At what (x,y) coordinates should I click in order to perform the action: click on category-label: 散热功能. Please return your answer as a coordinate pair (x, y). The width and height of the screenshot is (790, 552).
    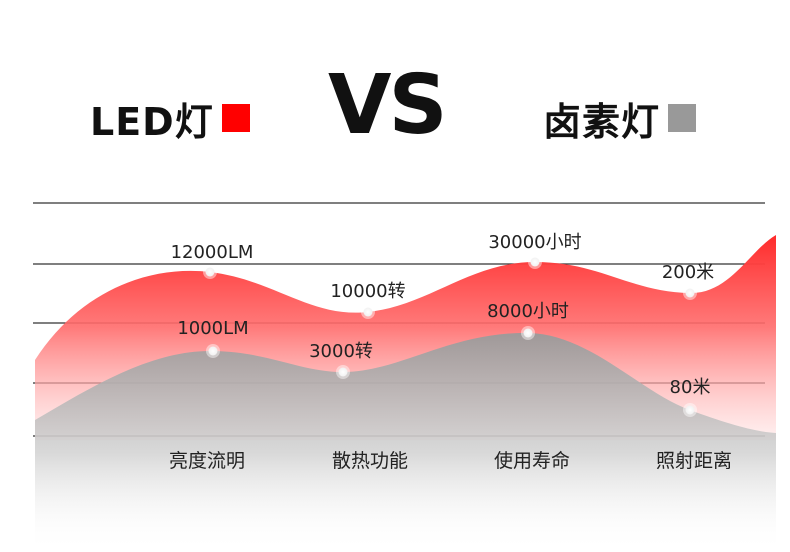
    Looking at the image, I should click on (370, 461).